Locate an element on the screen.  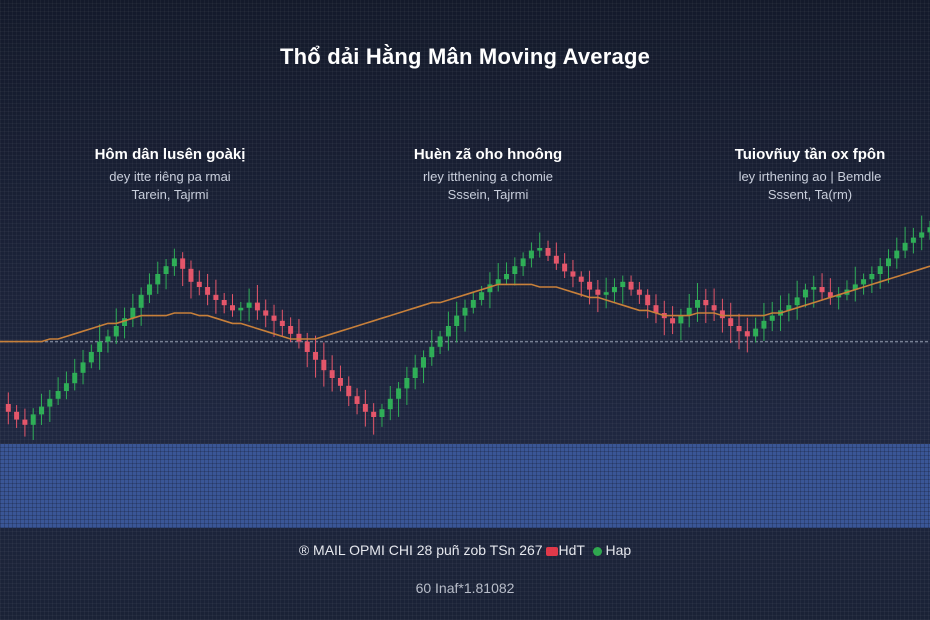
footer-text: ® MAIL OPMI CHI 28 puñ zob TSn 267 is located at coordinates (420, 550).